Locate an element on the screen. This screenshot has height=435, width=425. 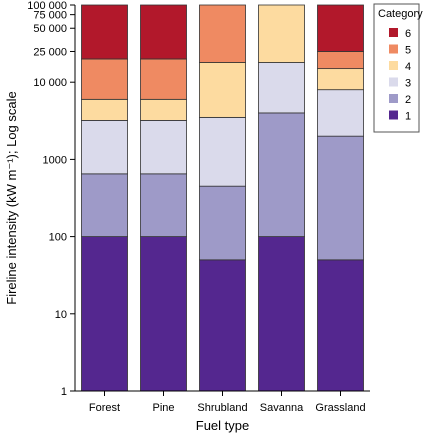
y-tick-label: 100 is located at coordinates (58, 238).